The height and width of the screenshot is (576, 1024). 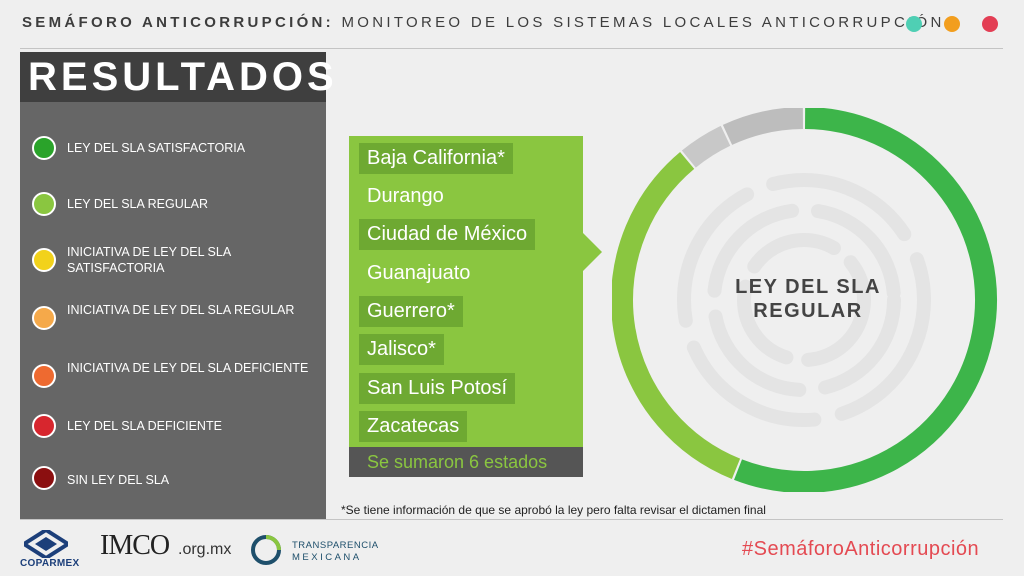 What do you see at coordinates (466, 462) in the screenshot?
I see `states-summary: Se sumaron 6 estados` at bounding box center [466, 462].